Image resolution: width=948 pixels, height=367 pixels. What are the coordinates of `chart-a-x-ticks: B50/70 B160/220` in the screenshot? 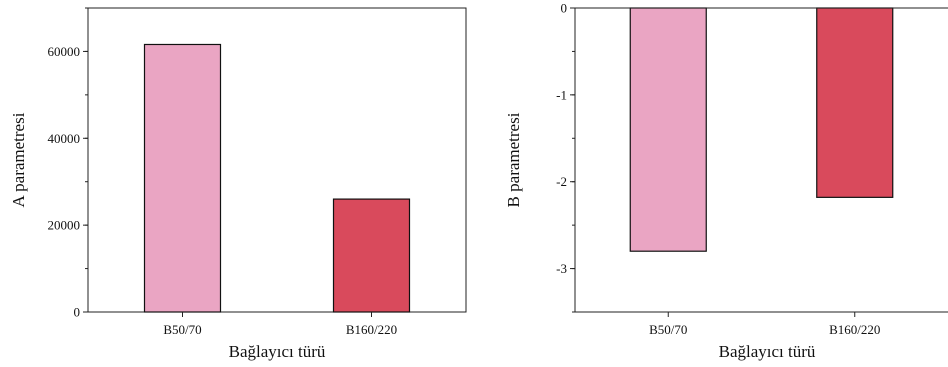 It's located at (280, 324).